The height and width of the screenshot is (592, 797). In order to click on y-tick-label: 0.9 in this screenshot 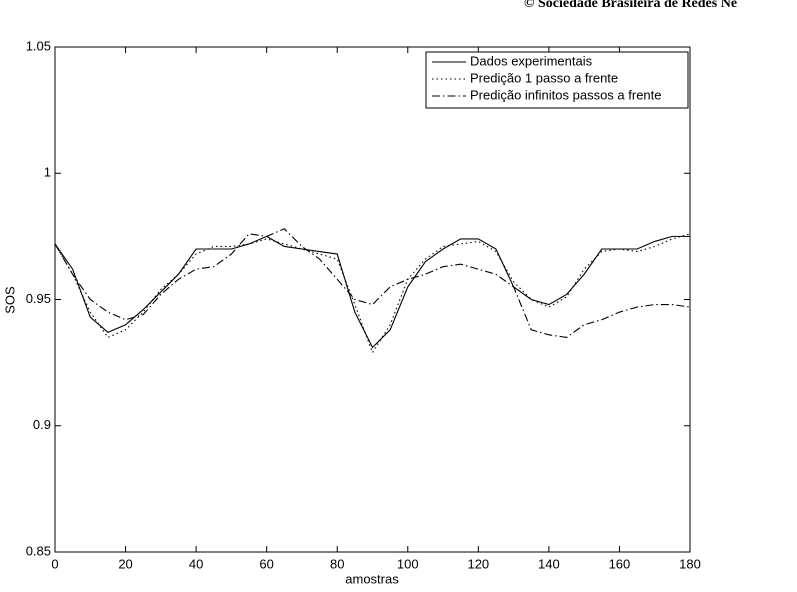, I will do `click(42, 424)`.